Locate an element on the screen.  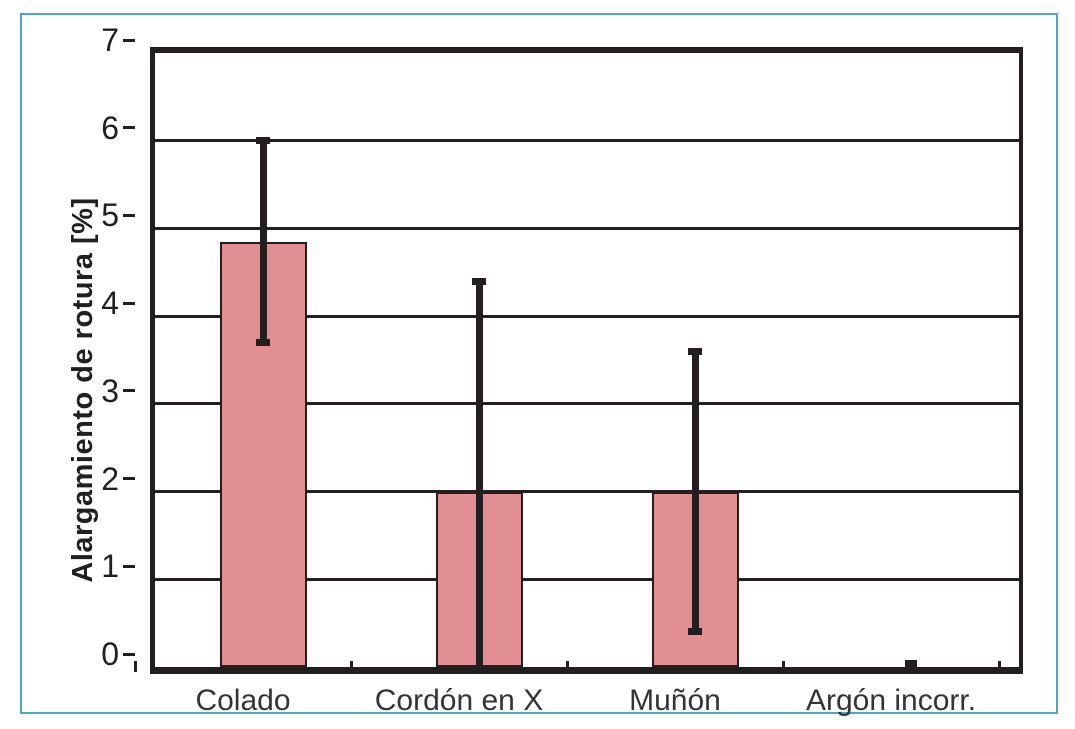
y-tick-label-3: 3 is located at coordinates (110, 390).